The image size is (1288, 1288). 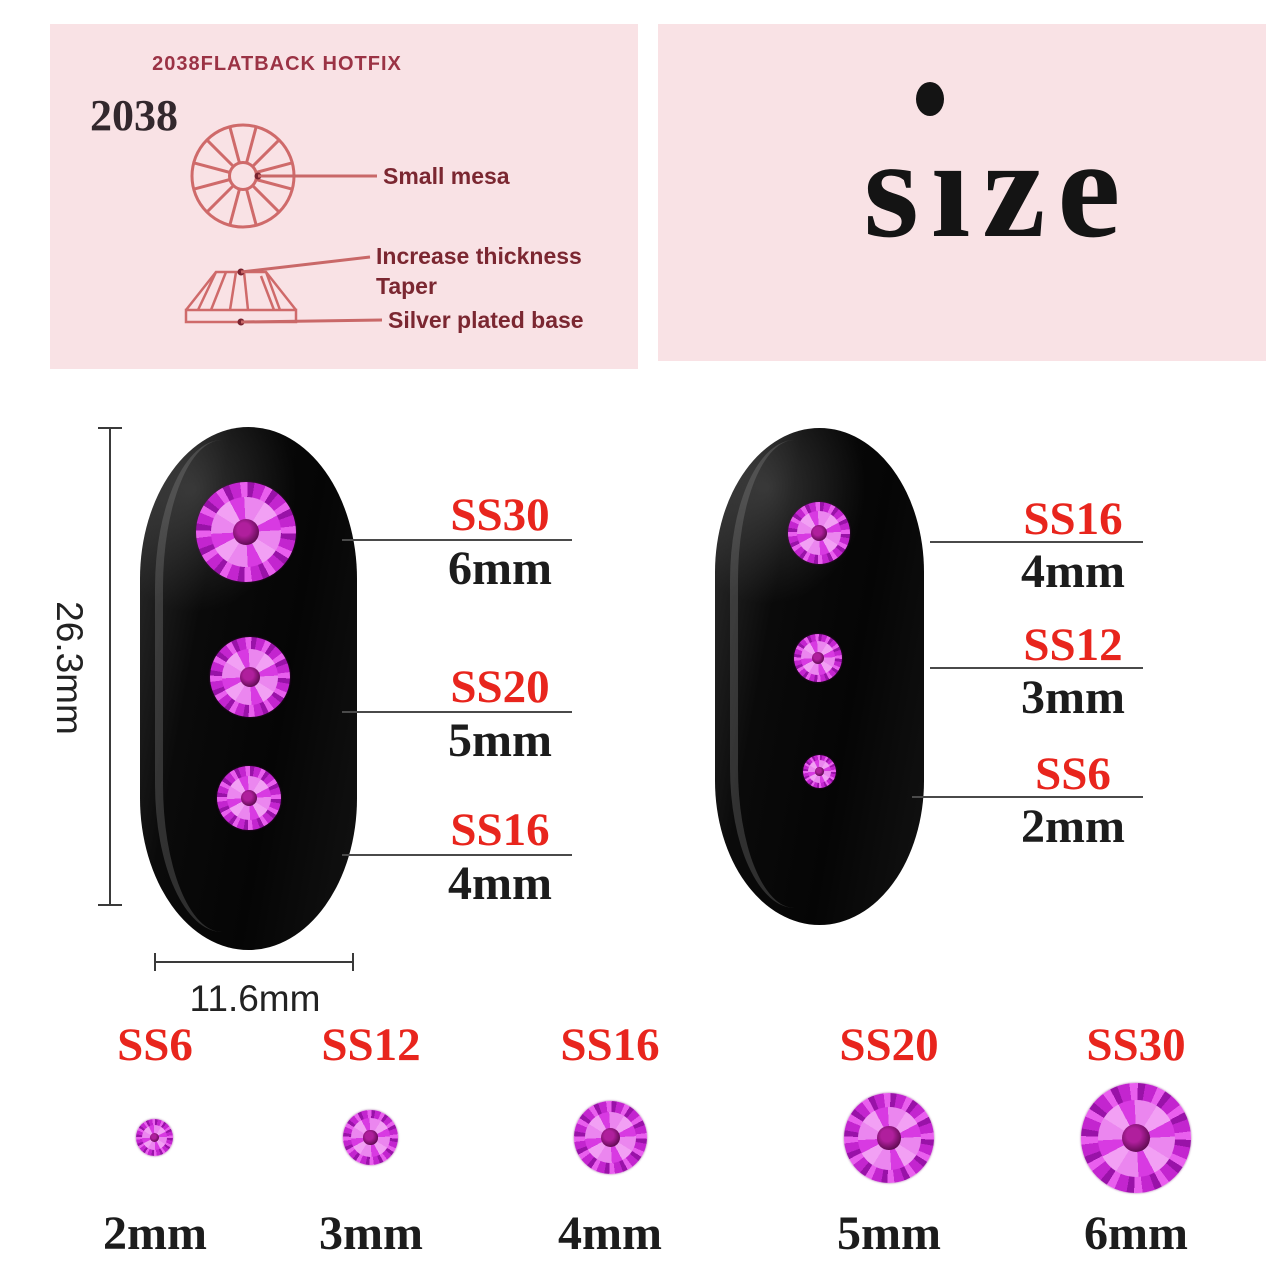 What do you see at coordinates (110, 428) in the screenshot?
I see `length-dimension-cap-top` at bounding box center [110, 428].